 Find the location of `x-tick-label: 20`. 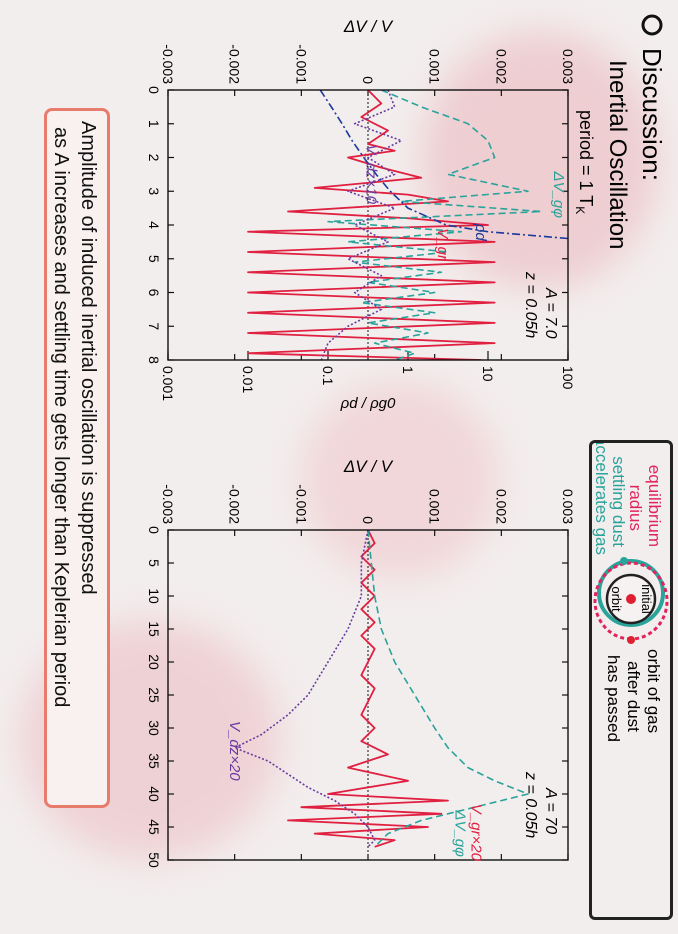

x-tick-label: 20 is located at coordinates (154, 662).